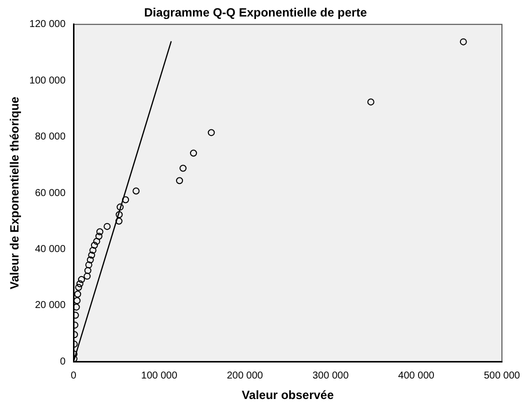 This screenshot has width=523, height=409. Describe the element at coordinates (331, 376) in the screenshot. I see `x-tick-label: 300 000` at that location.